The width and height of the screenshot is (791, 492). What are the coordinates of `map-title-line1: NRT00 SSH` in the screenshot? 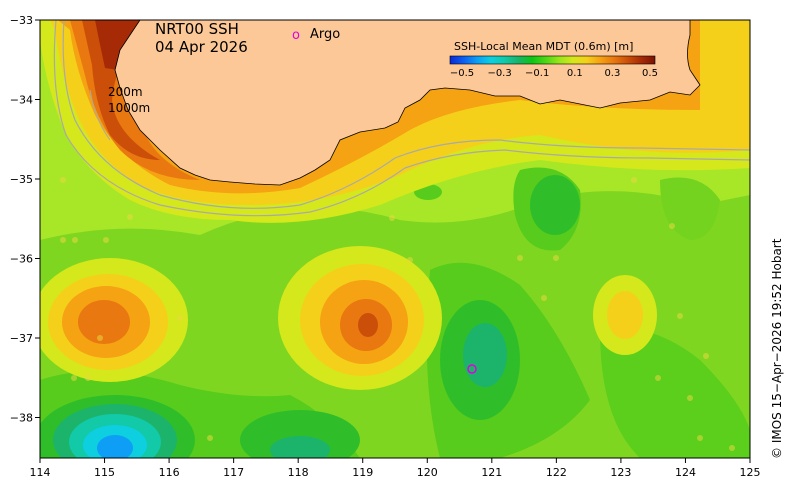 It's located at (197, 29).